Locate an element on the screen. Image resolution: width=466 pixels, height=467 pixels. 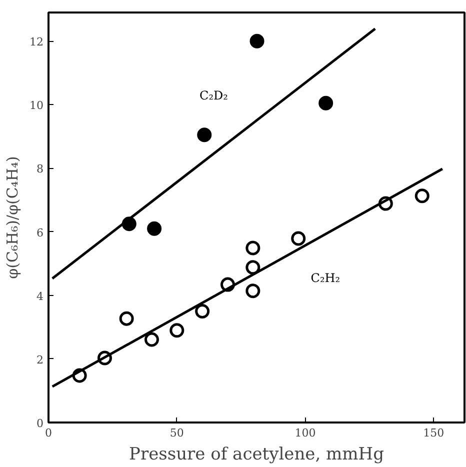
y-tick-label: 0 is located at coordinates (40, 423).